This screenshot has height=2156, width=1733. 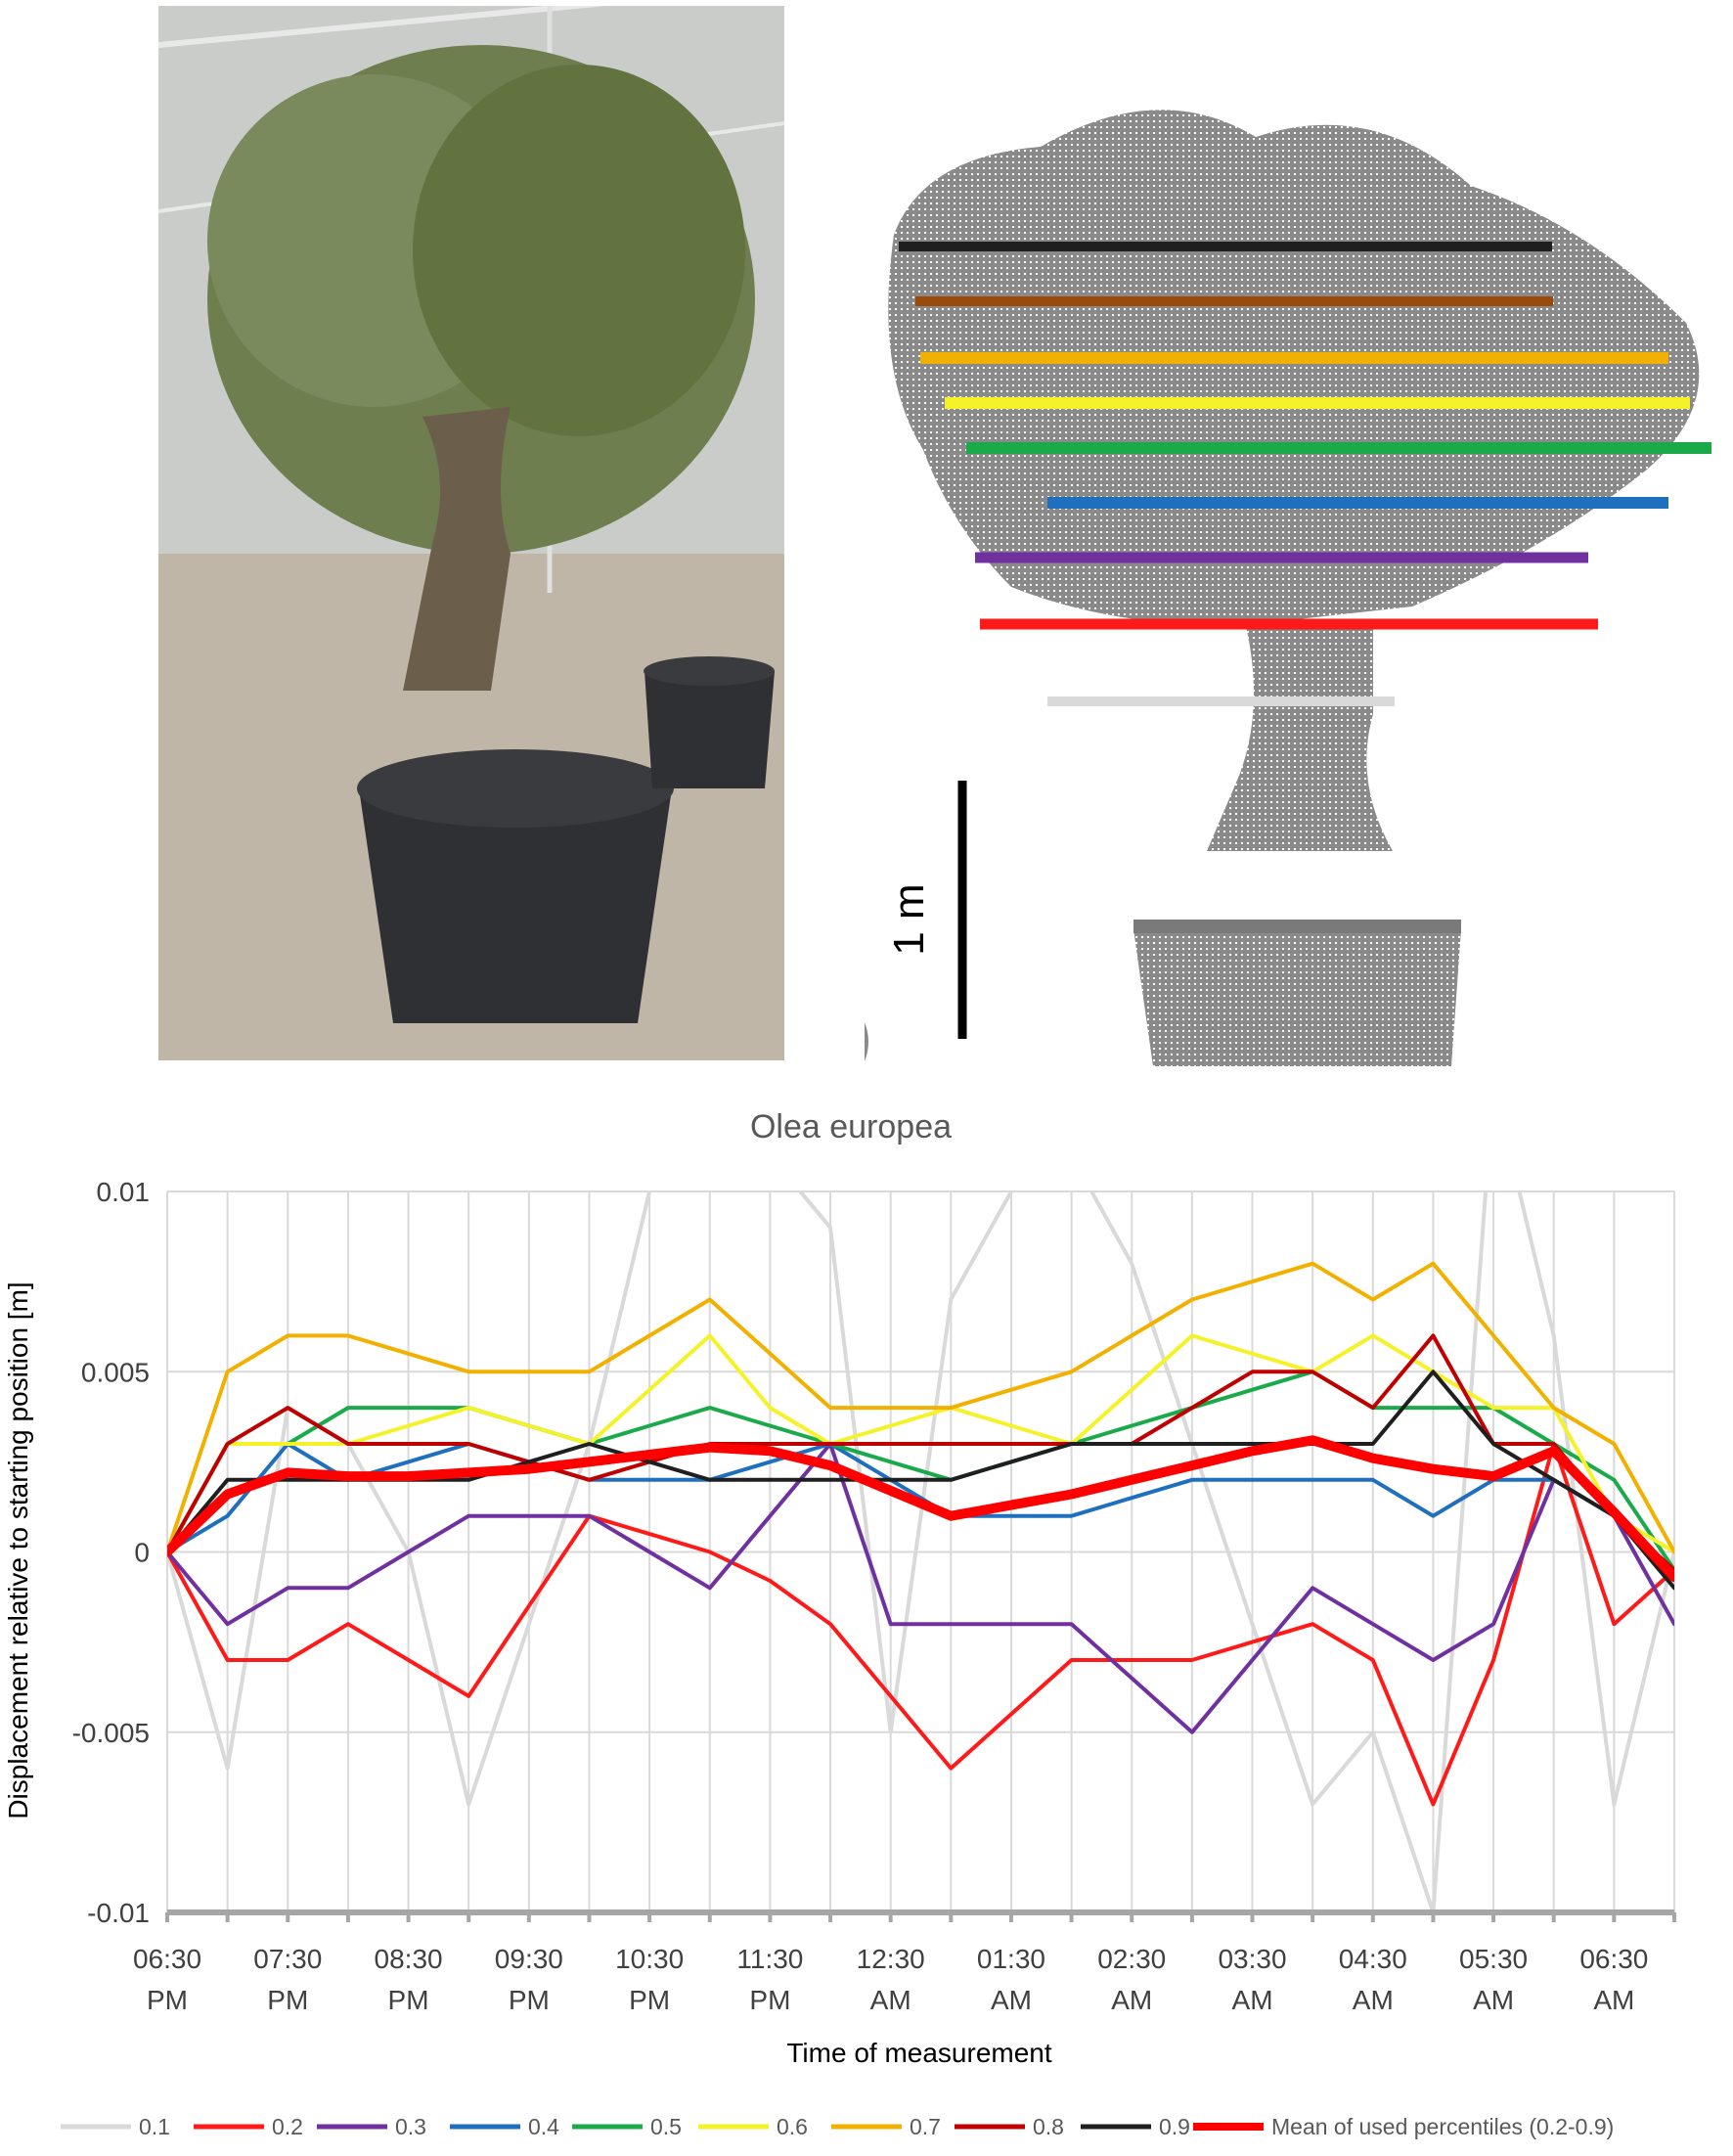 What do you see at coordinates (155, 2126) in the screenshot?
I see `legend-label: 0.1` at bounding box center [155, 2126].